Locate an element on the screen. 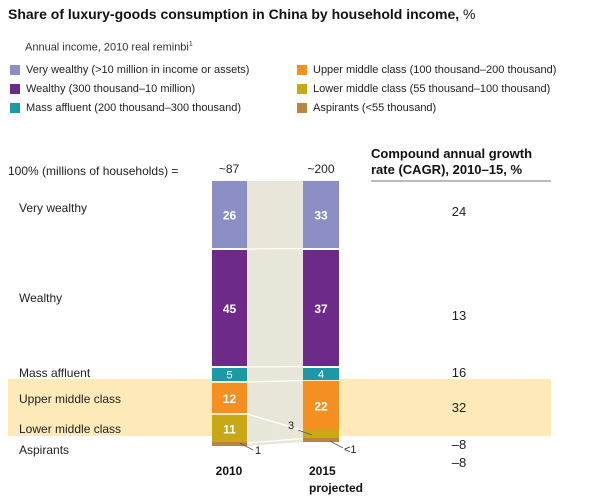 This screenshot has height=501, width=590. bar-value-label: 4 is located at coordinates (321, 375).